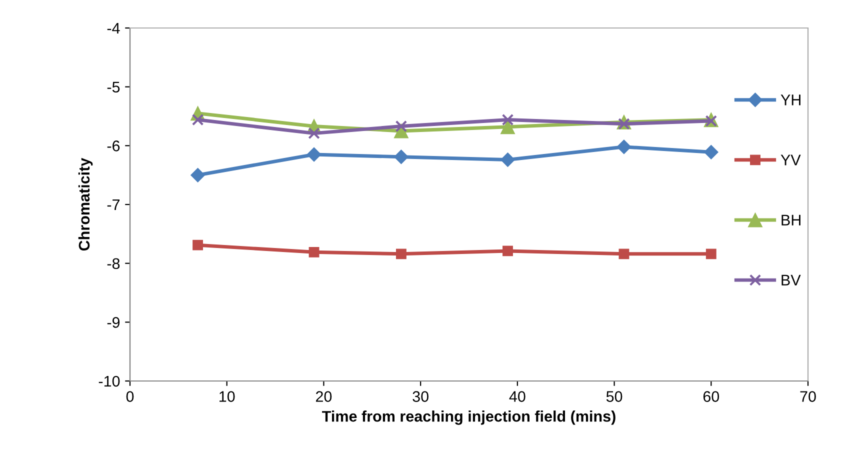 Image resolution: width=857 pixels, height=451 pixels. Describe the element at coordinates (790, 160) in the screenshot. I see `legend-label: YV` at that location.